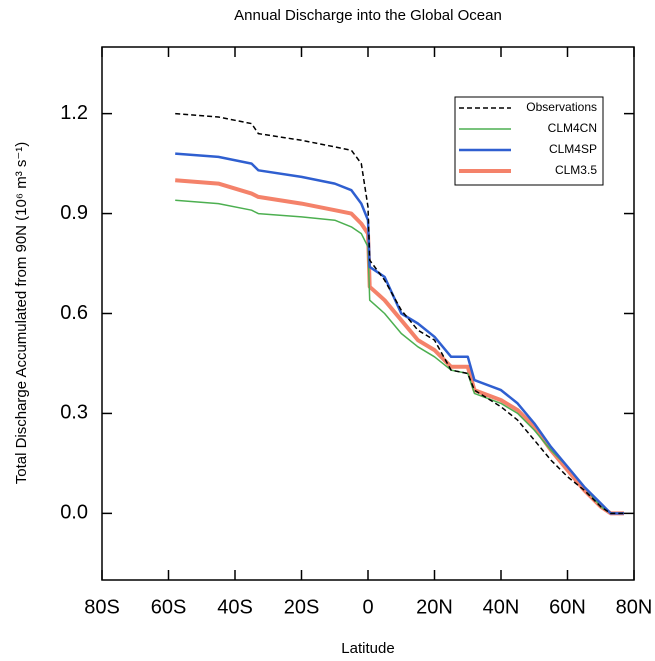 The width and height of the screenshot is (655, 661). What do you see at coordinates (74, 413) in the screenshot?
I see `y-tick-label: 0.3` at bounding box center [74, 413].